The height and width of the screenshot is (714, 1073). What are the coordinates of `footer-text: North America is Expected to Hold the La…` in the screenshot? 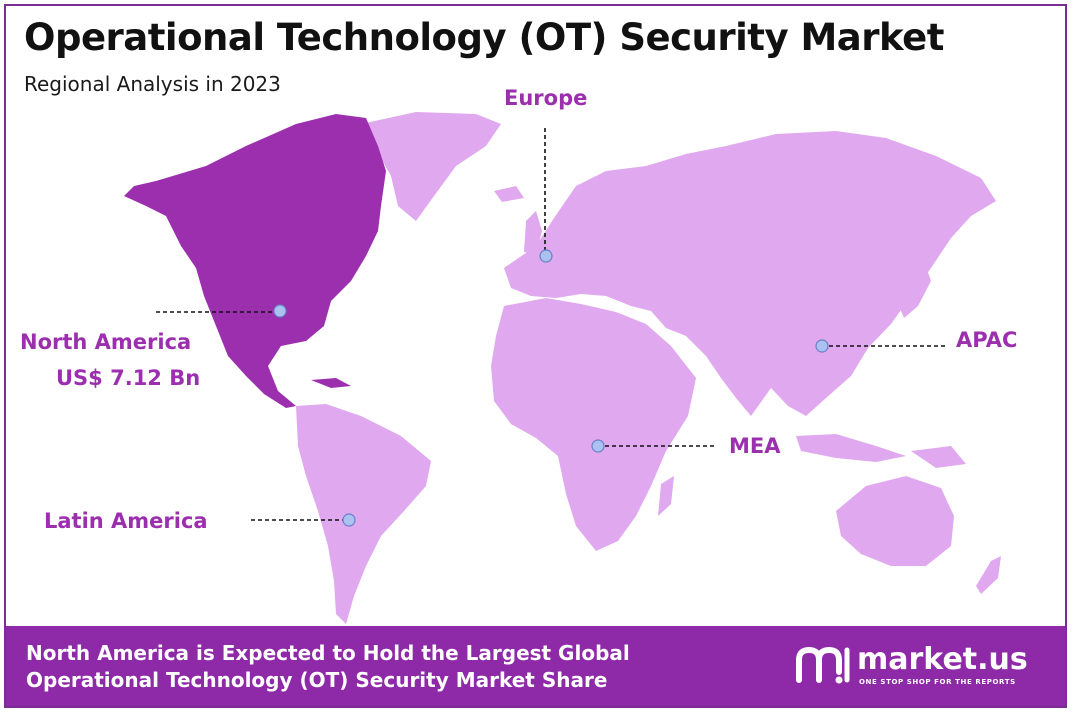 It's located at (328, 667).